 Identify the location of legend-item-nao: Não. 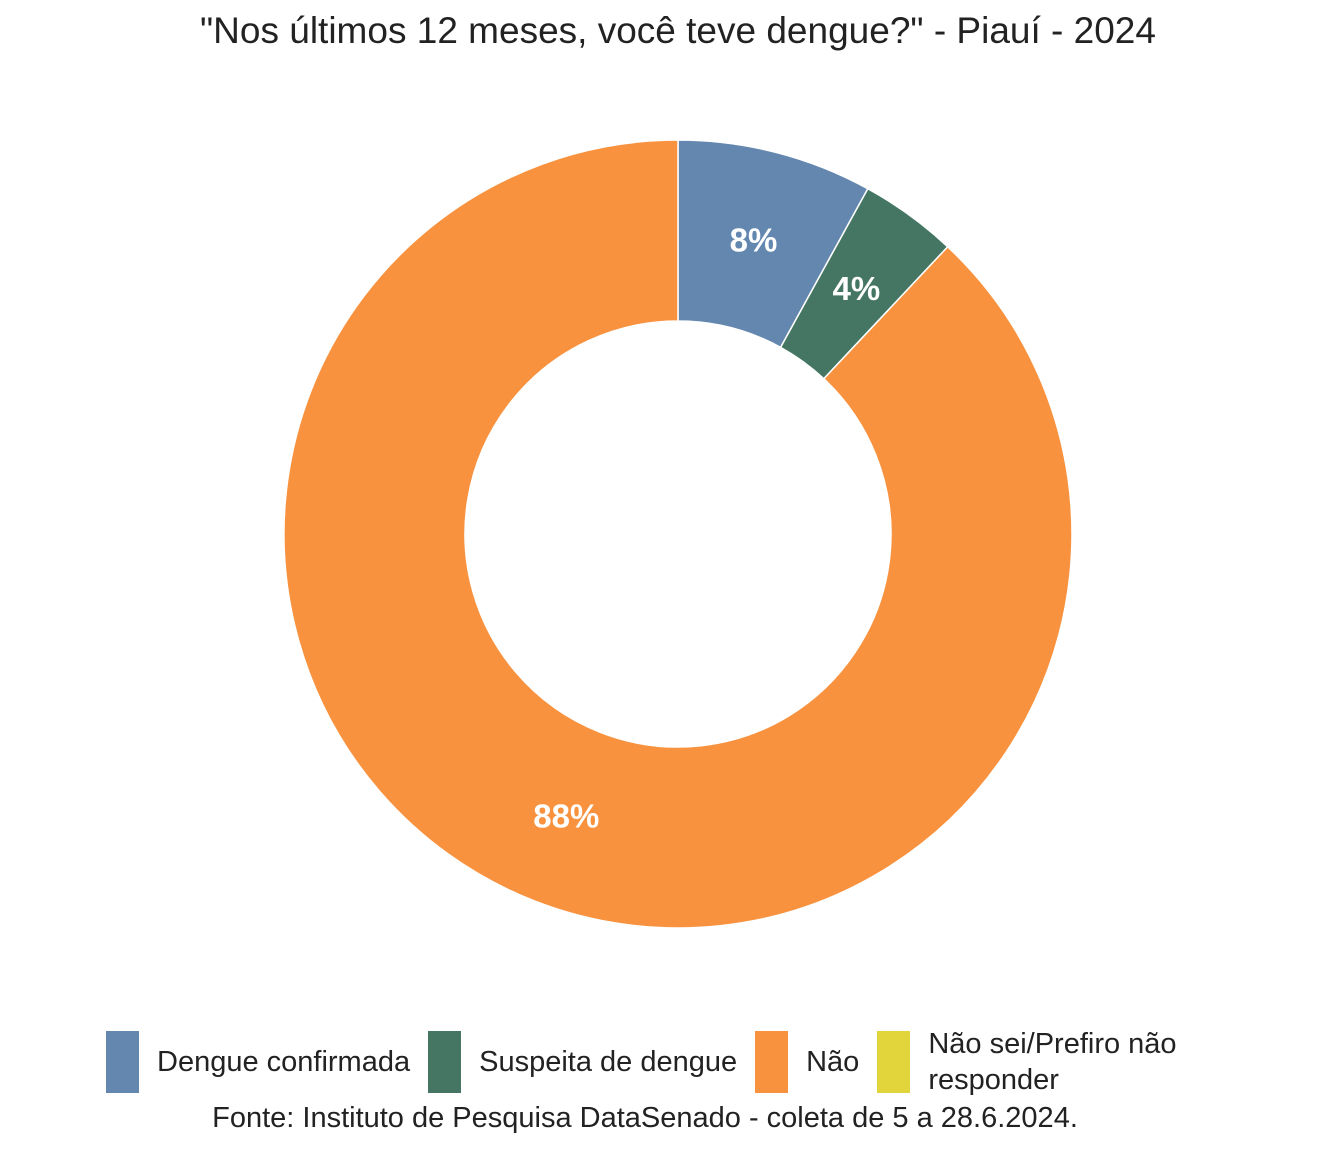
(807, 1062).